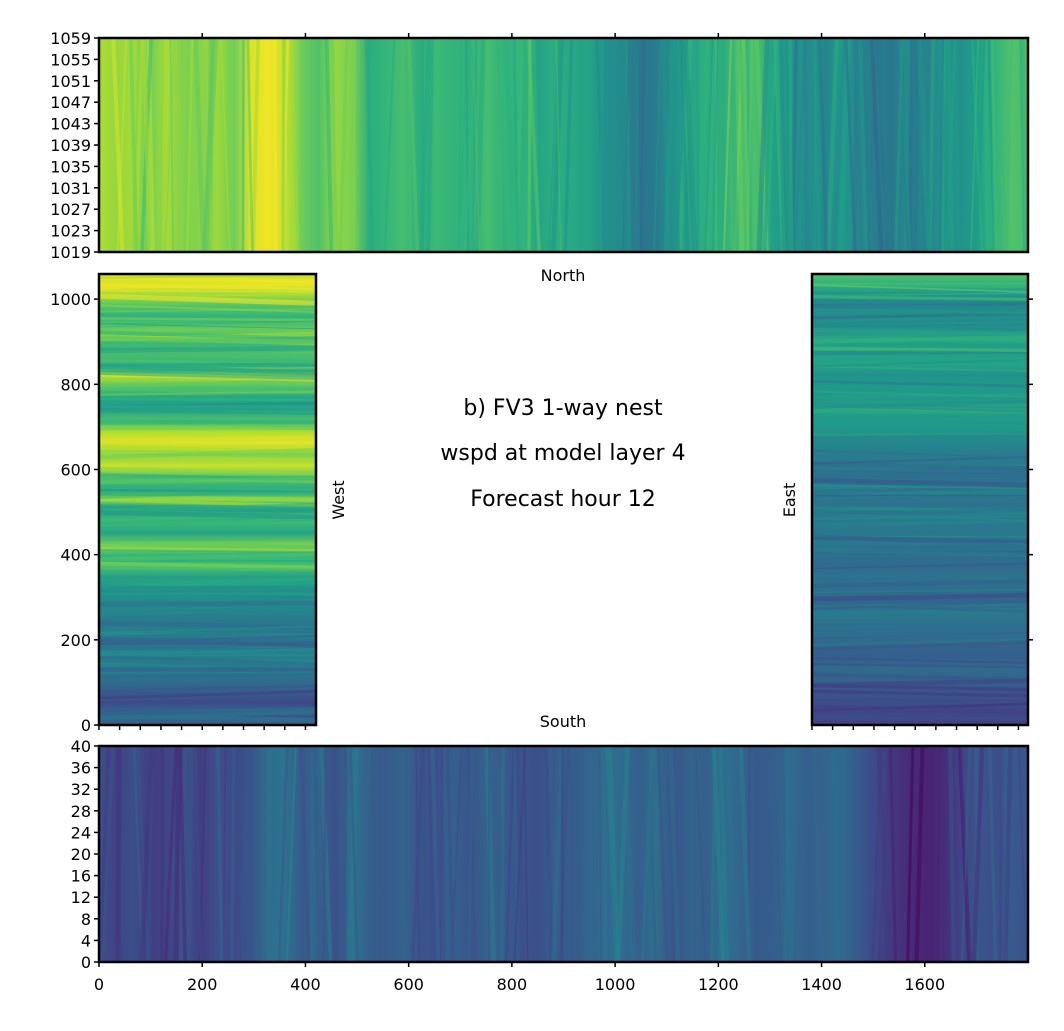  I want to click on y-tick-label: 0, so click(86, 725).